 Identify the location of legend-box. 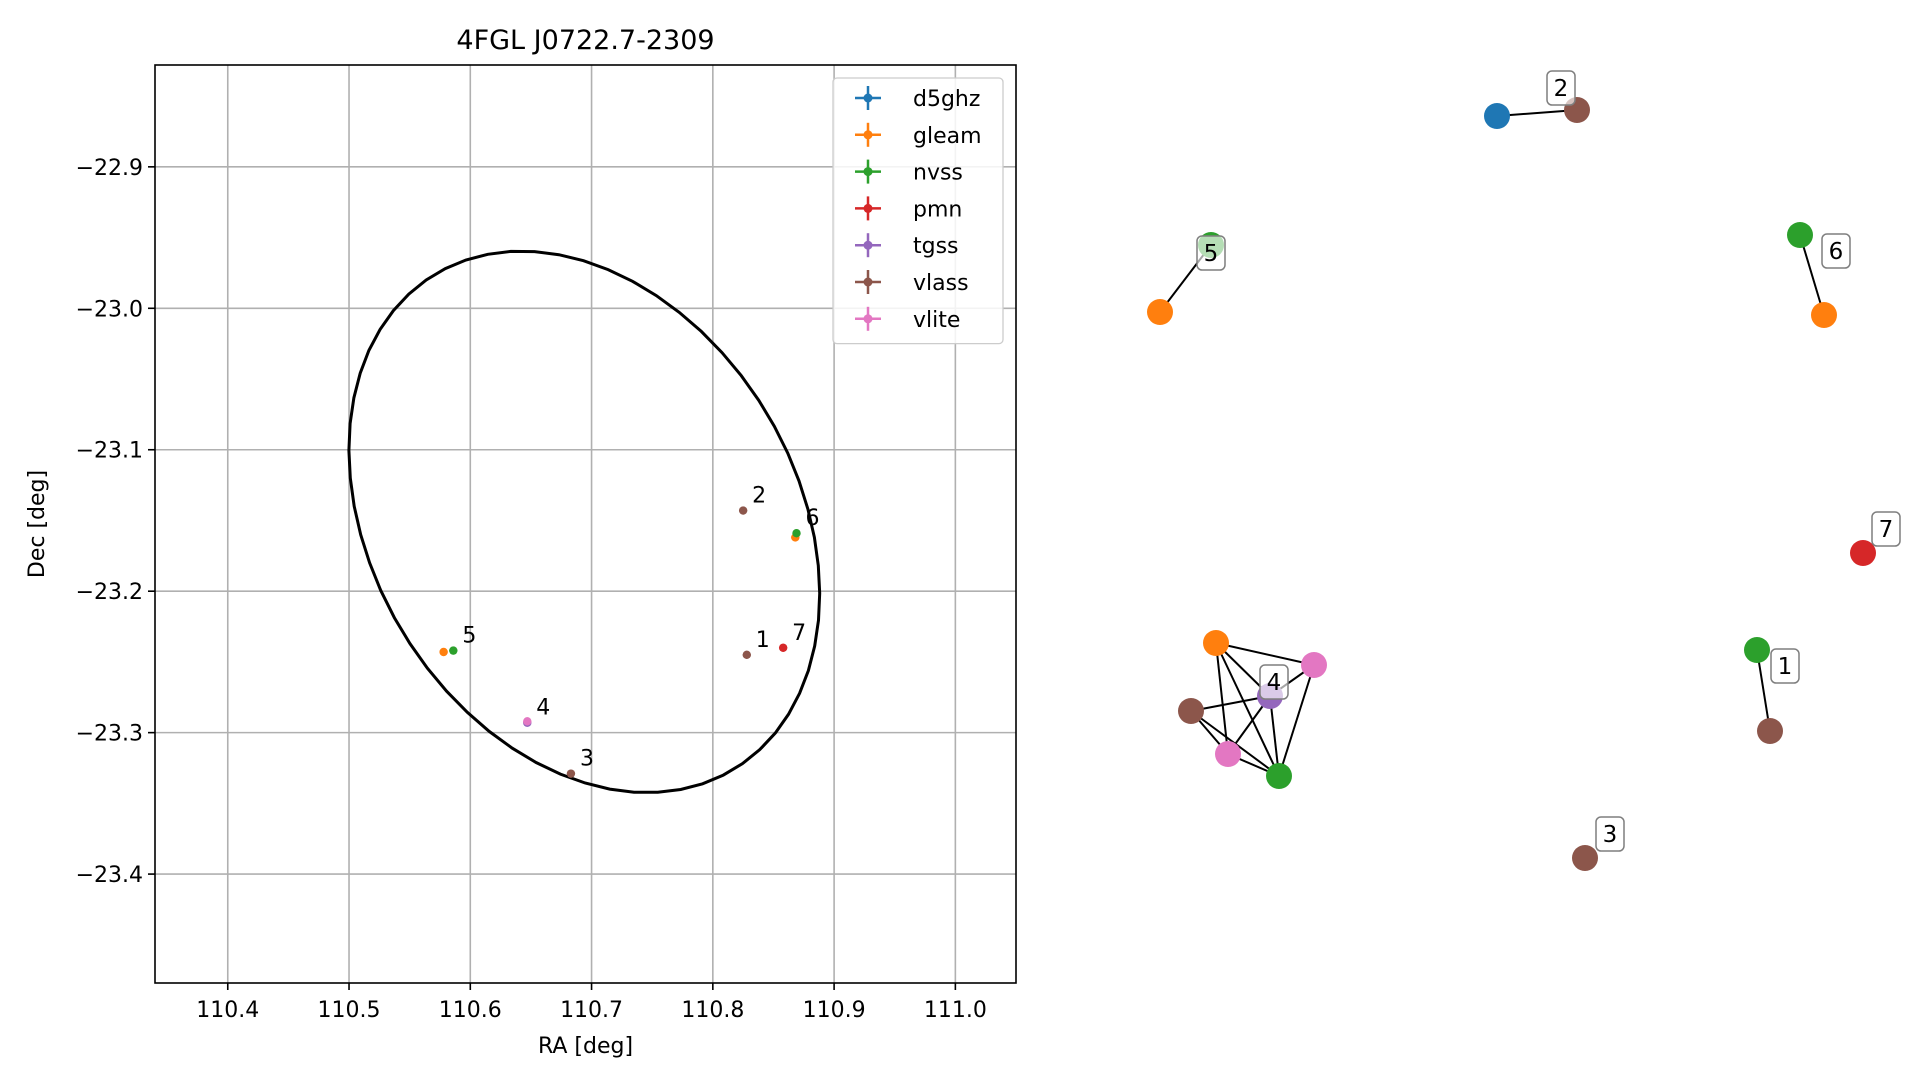
(918, 211).